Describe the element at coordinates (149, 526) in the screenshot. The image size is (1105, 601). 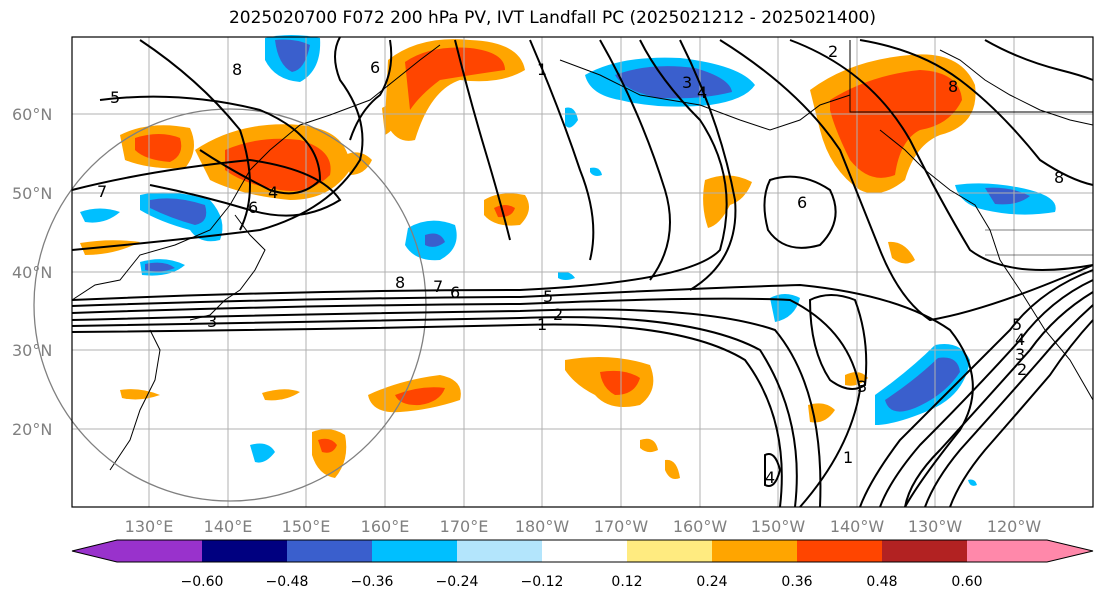
I see `lon-label: 130°E` at that location.